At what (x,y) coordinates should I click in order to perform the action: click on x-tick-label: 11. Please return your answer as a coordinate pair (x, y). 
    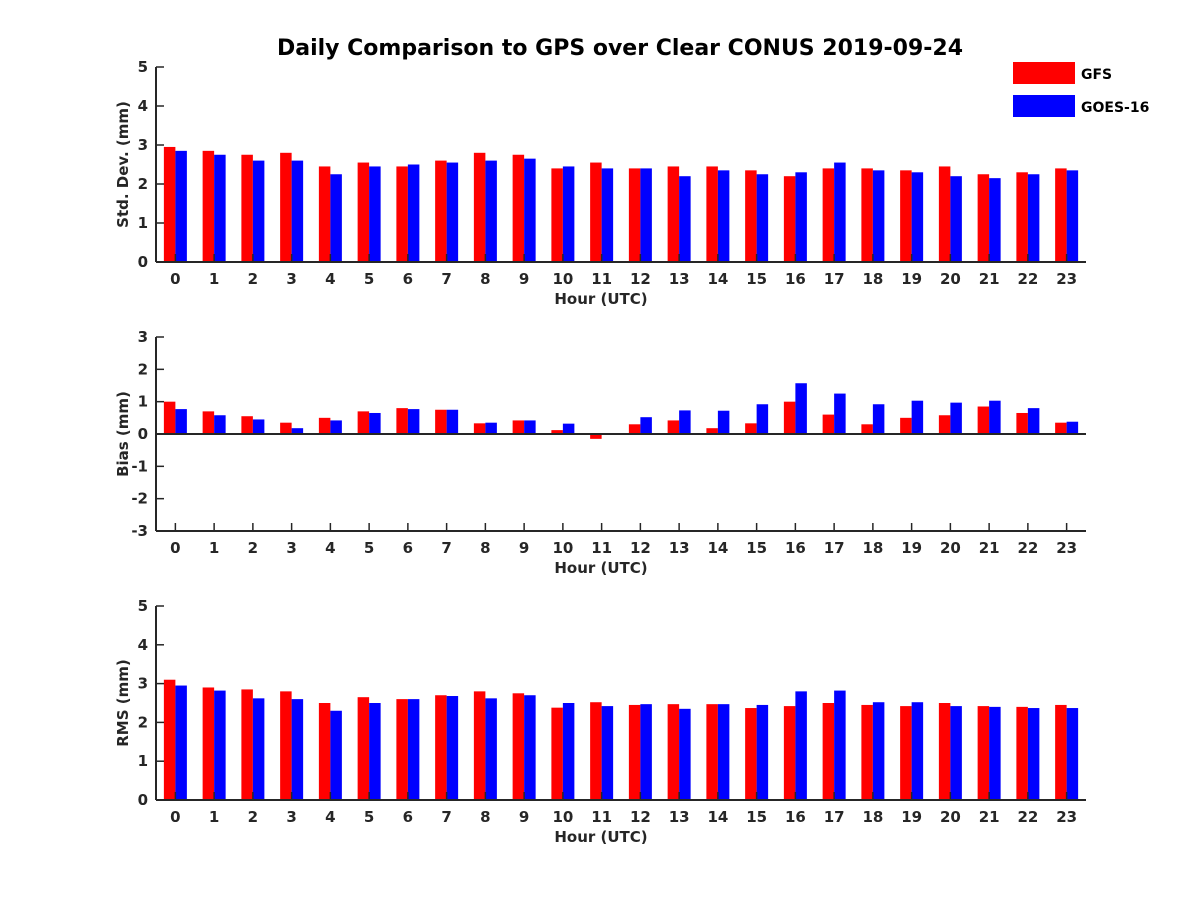
    Looking at the image, I should click on (601, 817).